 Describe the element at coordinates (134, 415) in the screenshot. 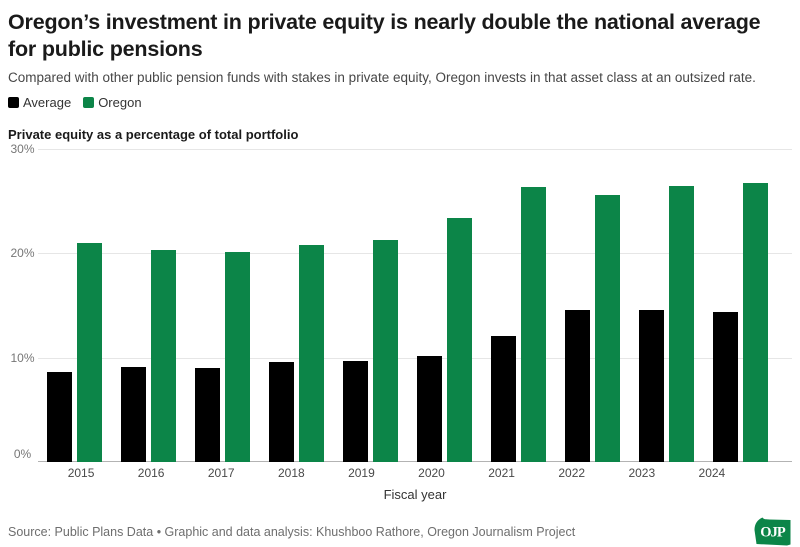

I see `bar-average-2016` at that location.